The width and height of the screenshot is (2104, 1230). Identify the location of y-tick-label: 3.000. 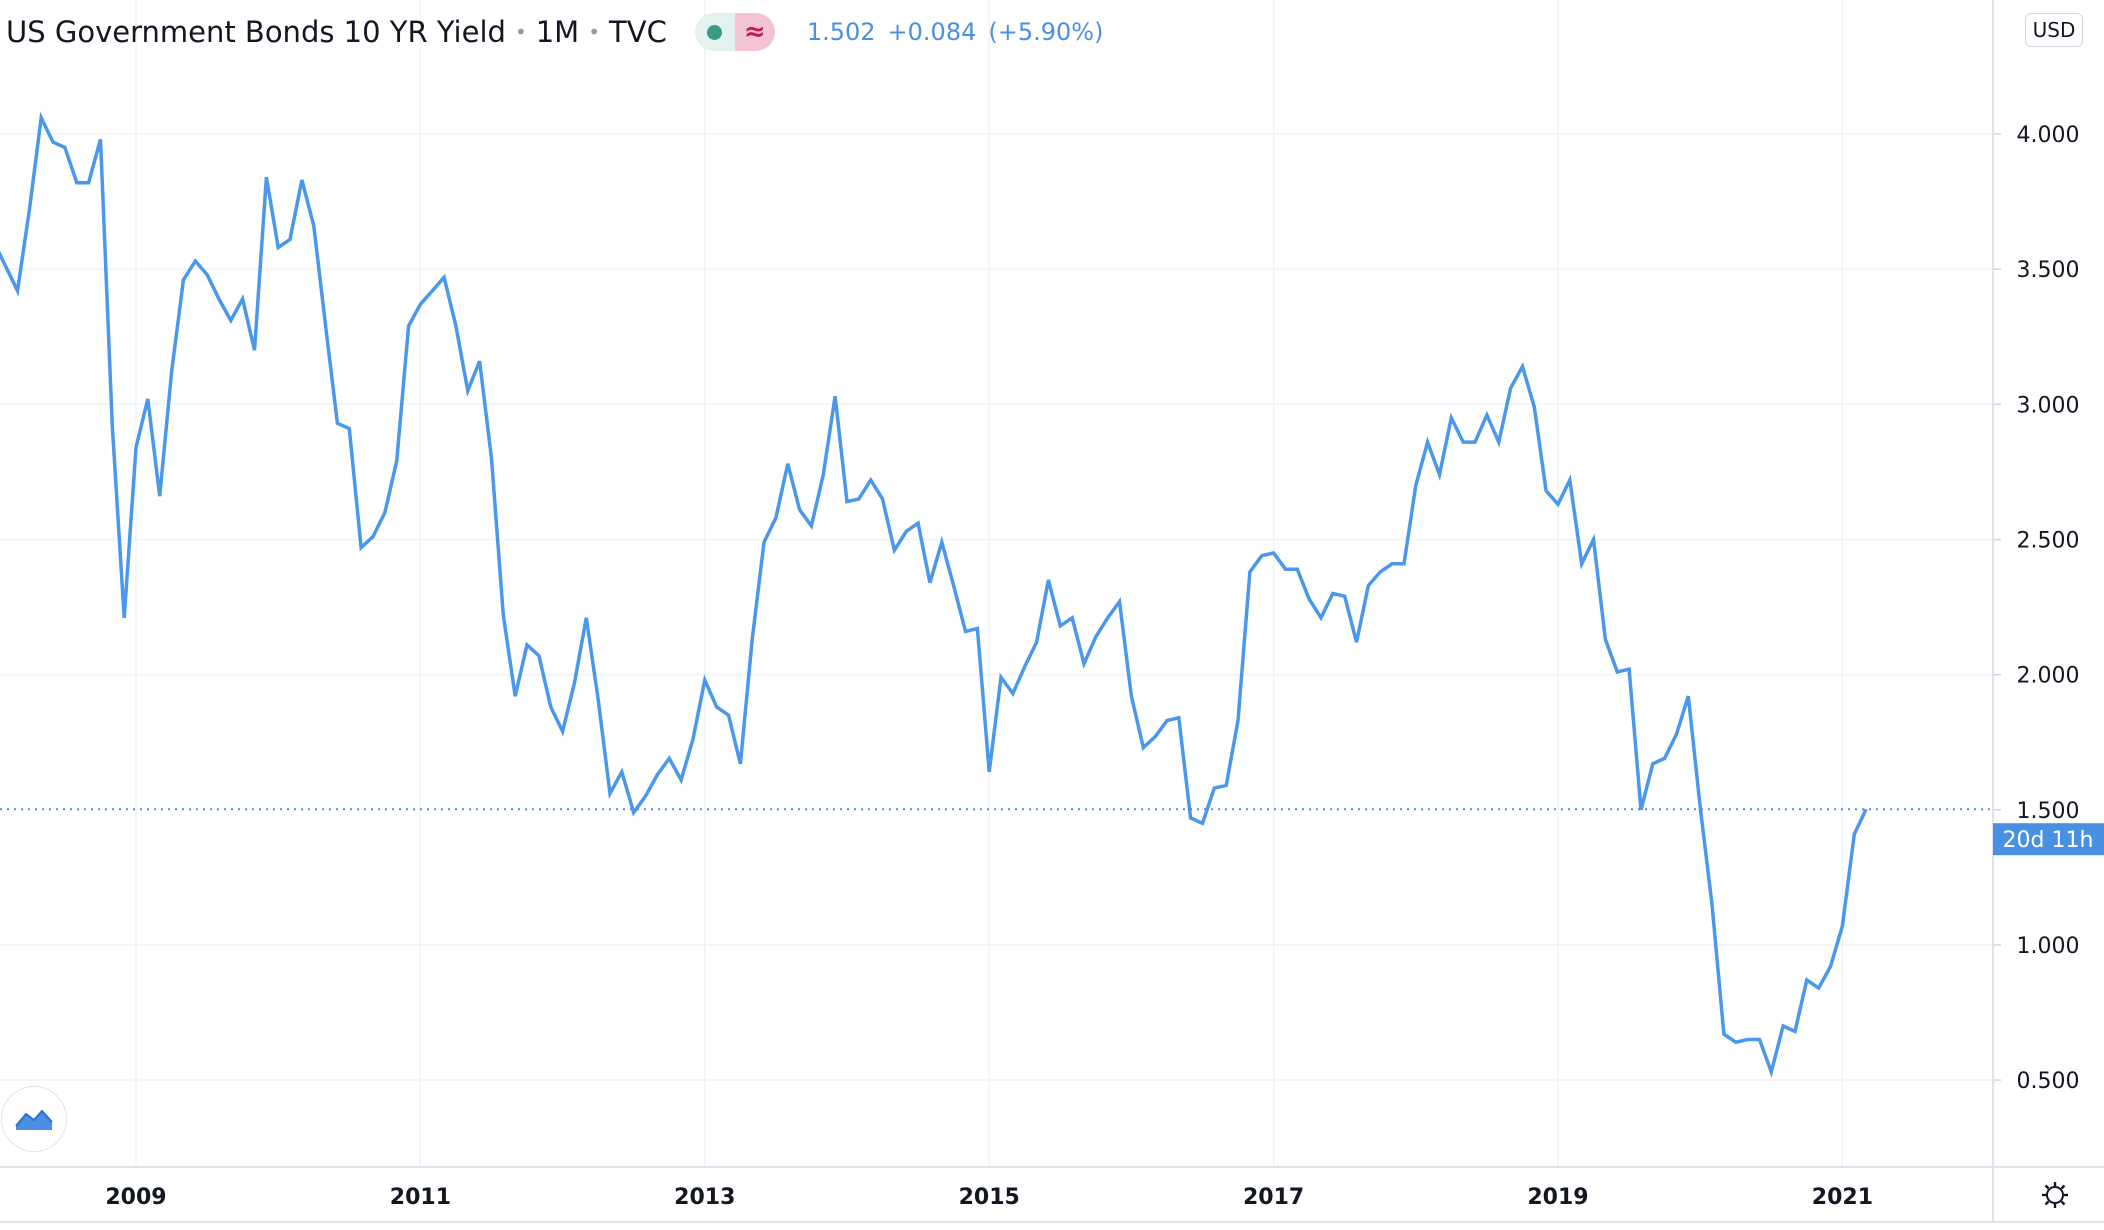
(2048, 405).